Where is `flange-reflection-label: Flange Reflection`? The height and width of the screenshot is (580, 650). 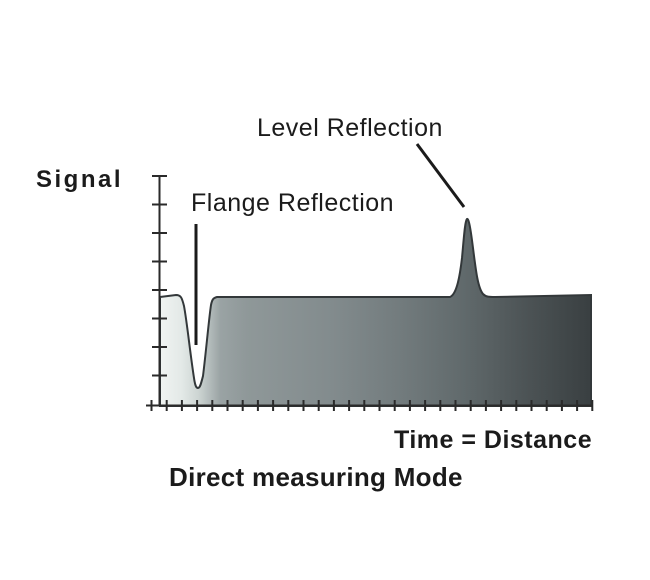 flange-reflection-label: Flange Reflection is located at coordinates (293, 203).